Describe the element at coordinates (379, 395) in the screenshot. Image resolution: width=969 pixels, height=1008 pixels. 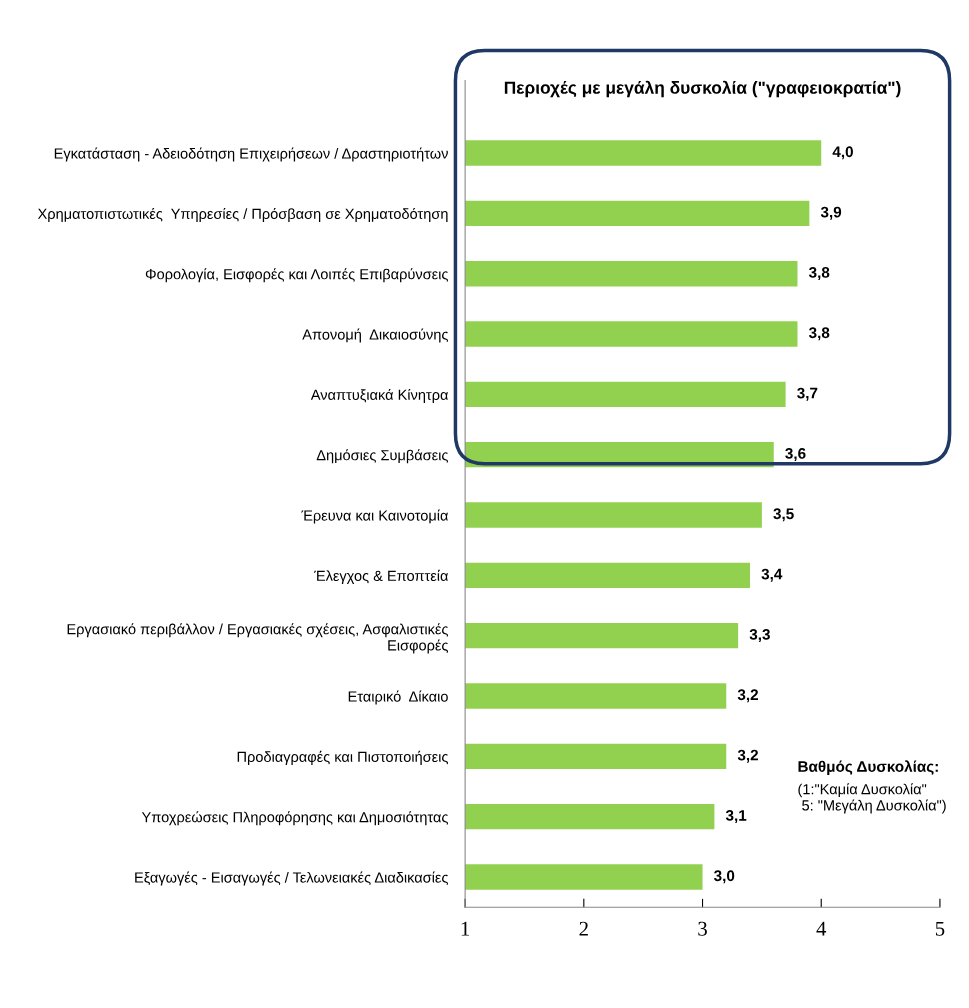
I see `y-tick-label: Αναπτυξιακά Κίνητρα` at that location.